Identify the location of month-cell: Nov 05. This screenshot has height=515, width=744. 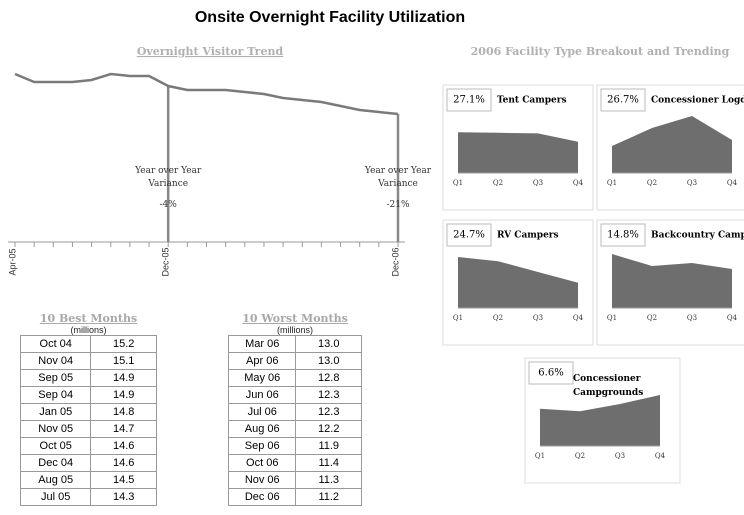
(55, 429).